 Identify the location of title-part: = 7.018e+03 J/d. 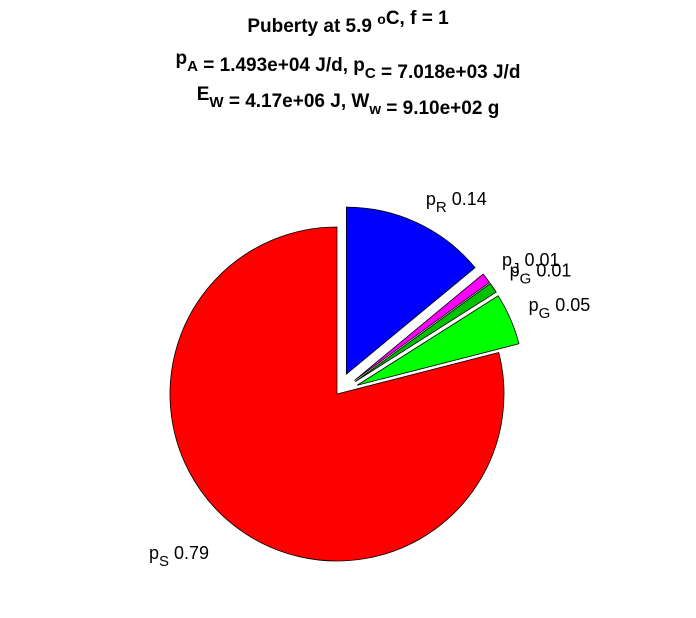
(448, 72).